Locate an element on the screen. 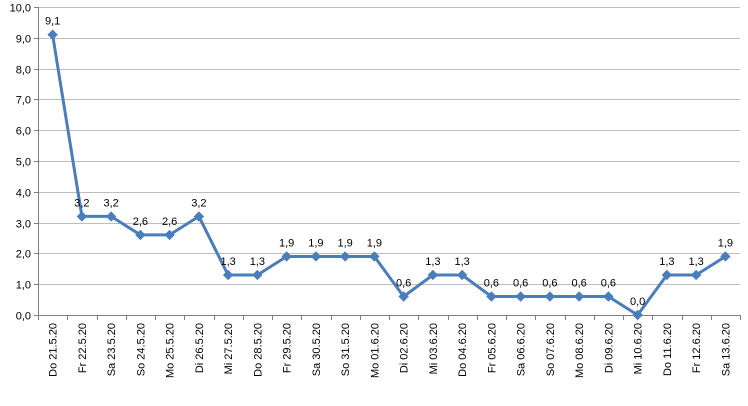 This screenshot has width=748, height=406. x-tick-label: So 24.5.20 is located at coordinates (141, 349).